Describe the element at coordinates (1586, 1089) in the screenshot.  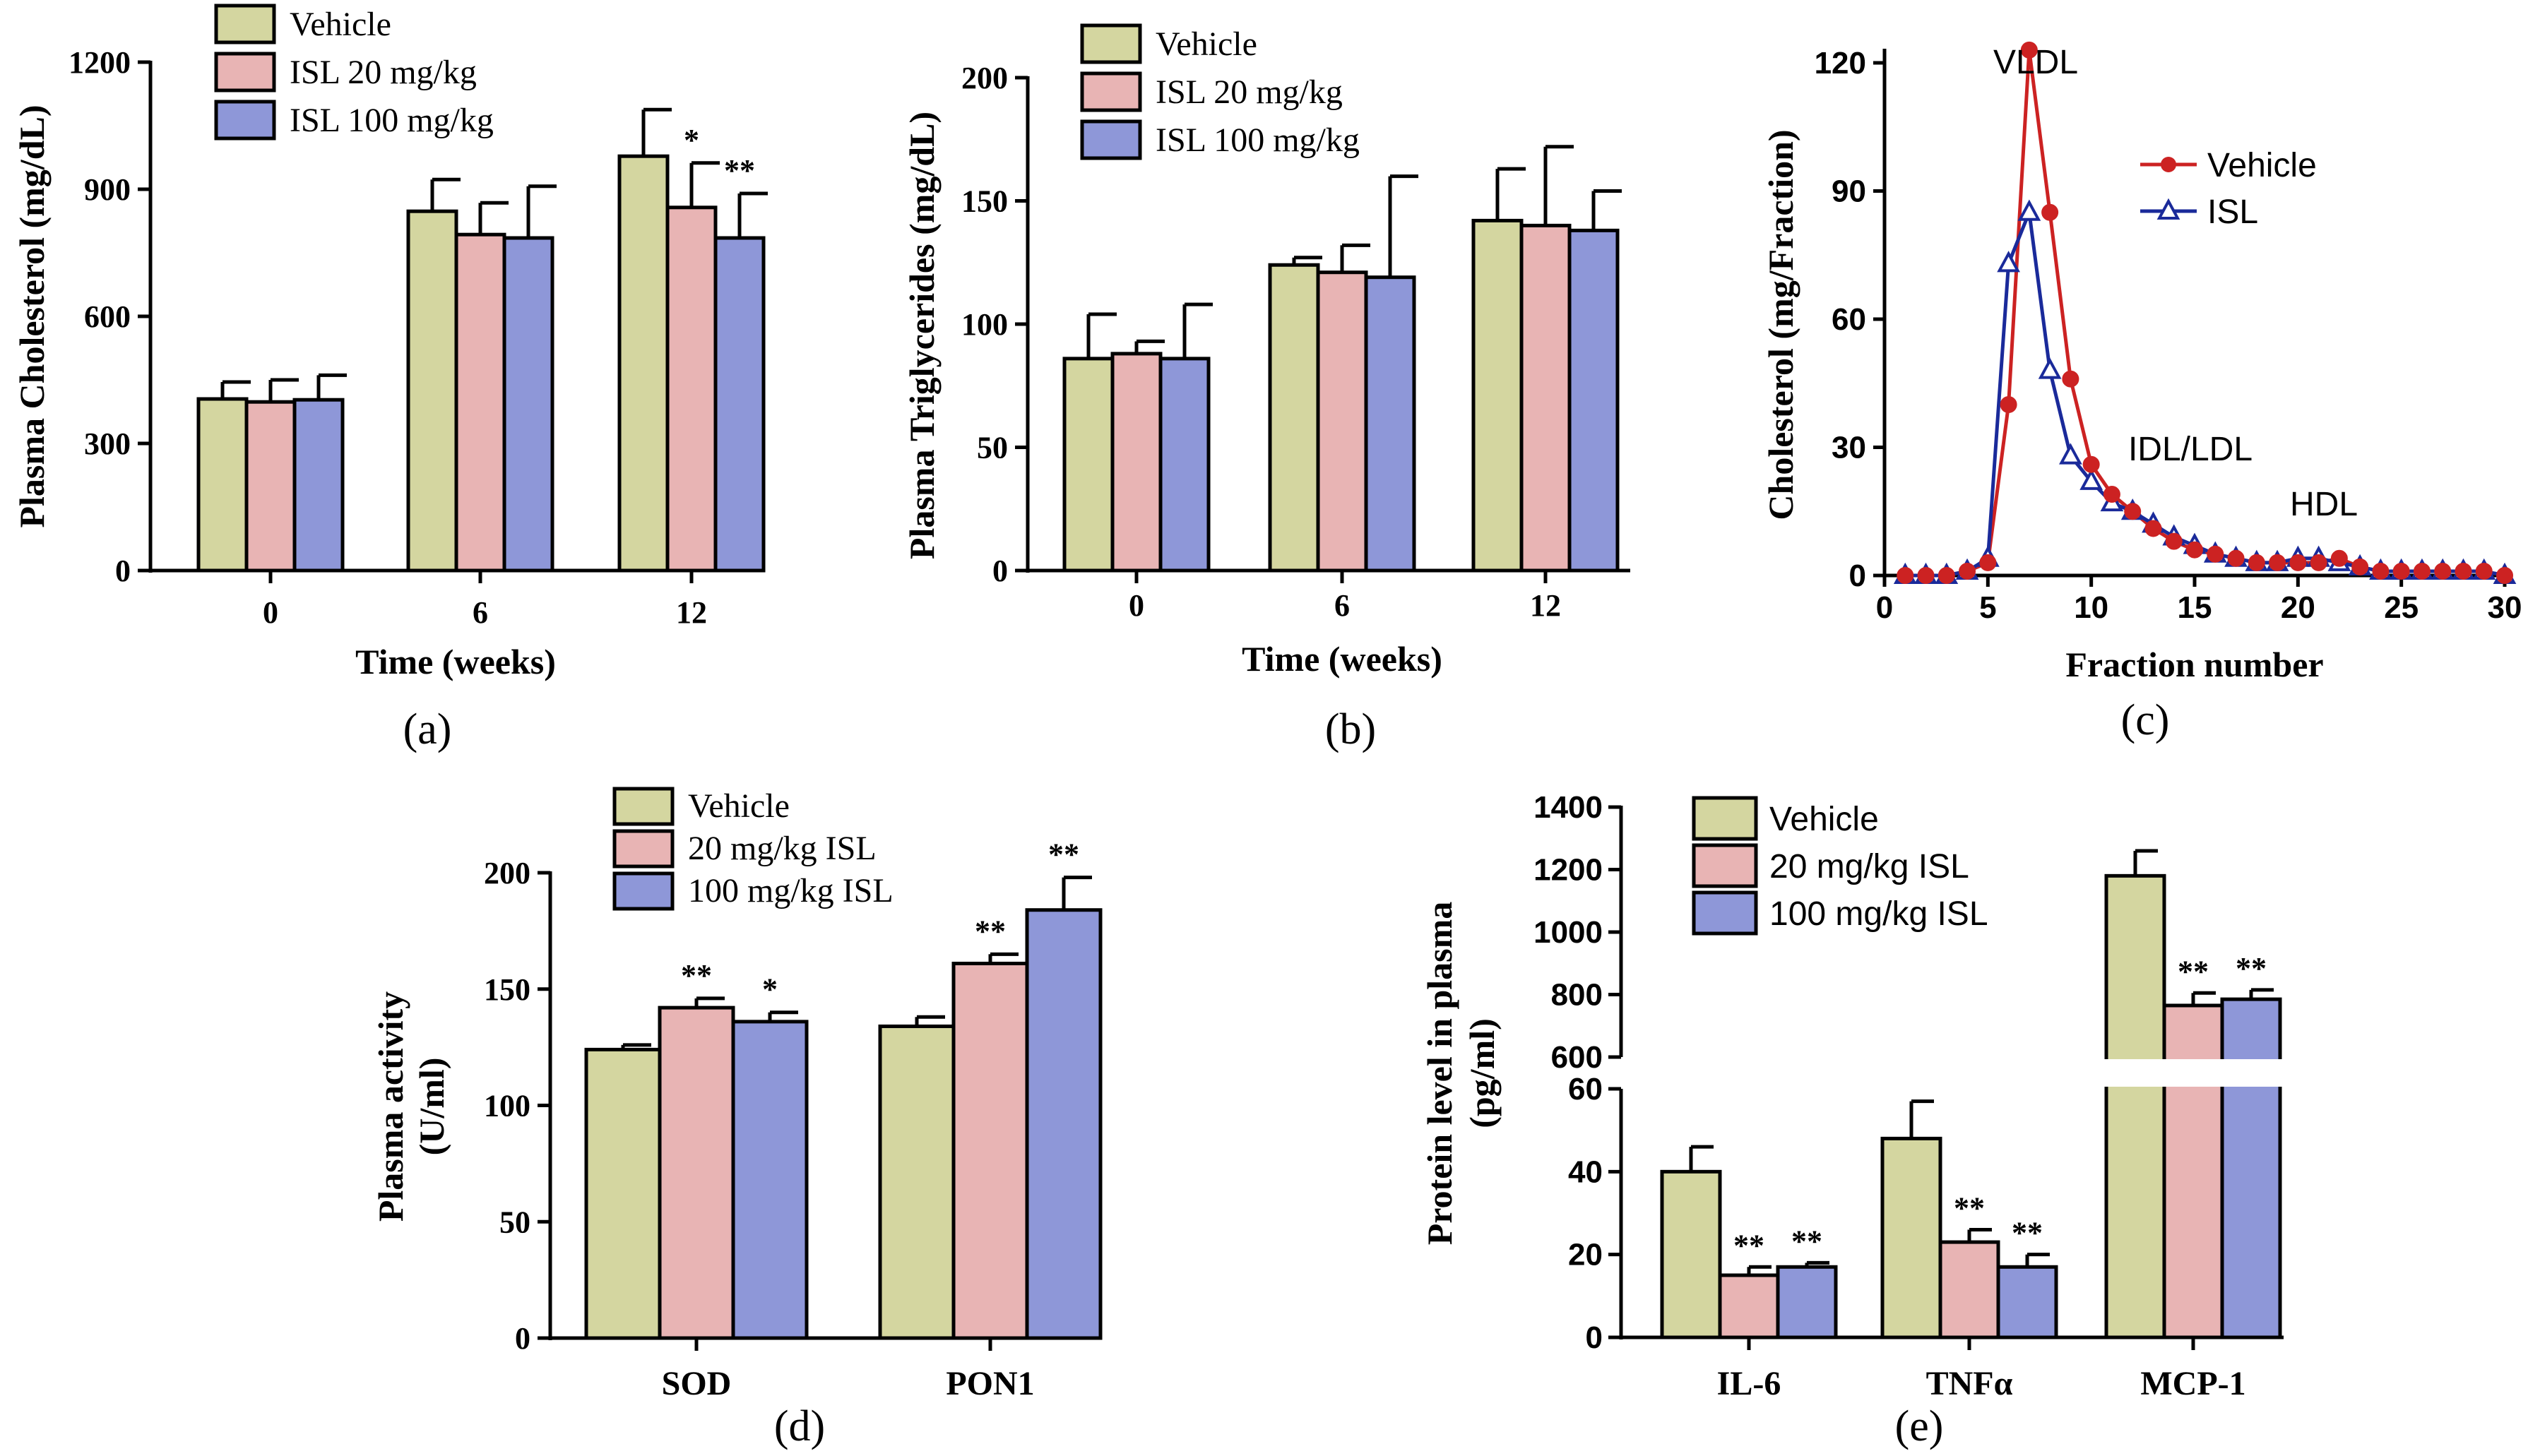
I see `y-tick-label: 60` at that location.